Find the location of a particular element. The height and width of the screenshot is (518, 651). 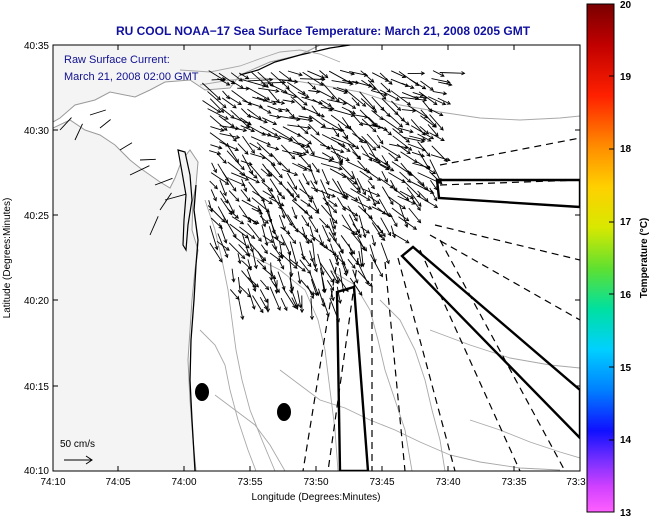

inset-line-1: Raw Surface Current: is located at coordinates (117, 60).